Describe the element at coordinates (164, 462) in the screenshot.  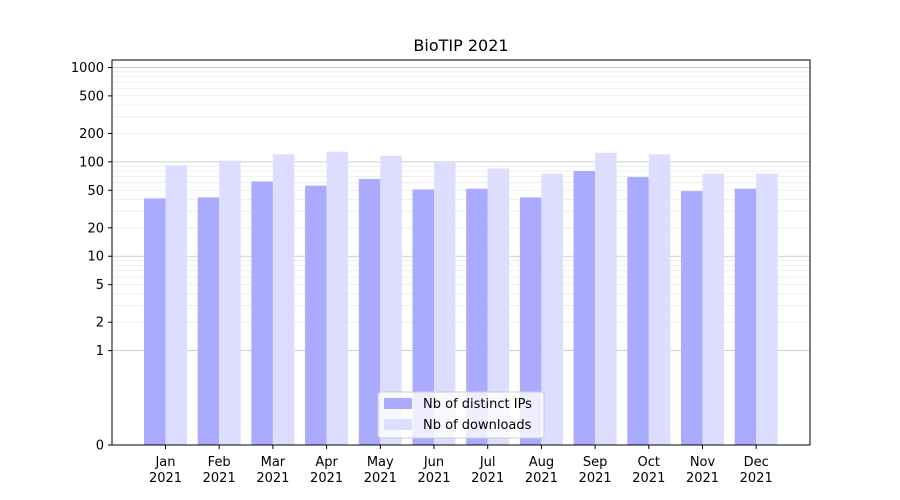
I see `x-tick-label: Jan` at that location.